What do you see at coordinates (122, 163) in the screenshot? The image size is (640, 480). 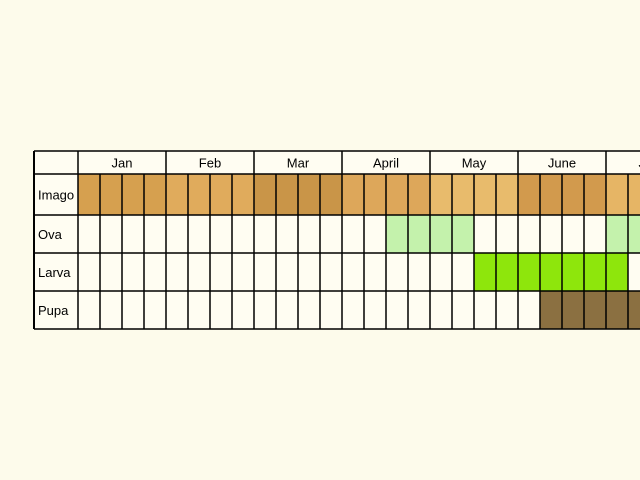 I see `month-label: Jan` at bounding box center [122, 163].